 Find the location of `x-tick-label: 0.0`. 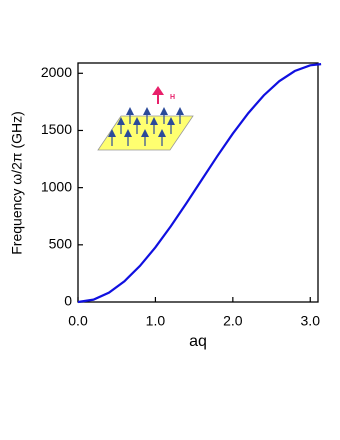

x-tick-label: 0.0 is located at coordinates (78, 321).